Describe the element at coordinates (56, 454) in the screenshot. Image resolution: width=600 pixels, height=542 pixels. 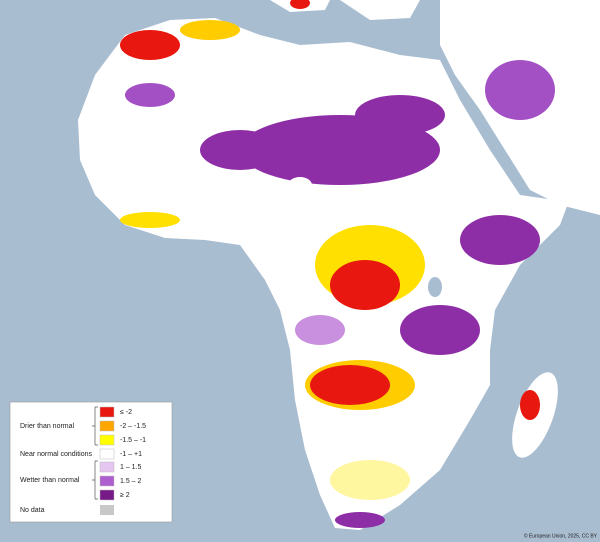
I see `legend-group: Near normal conditions` at that location.